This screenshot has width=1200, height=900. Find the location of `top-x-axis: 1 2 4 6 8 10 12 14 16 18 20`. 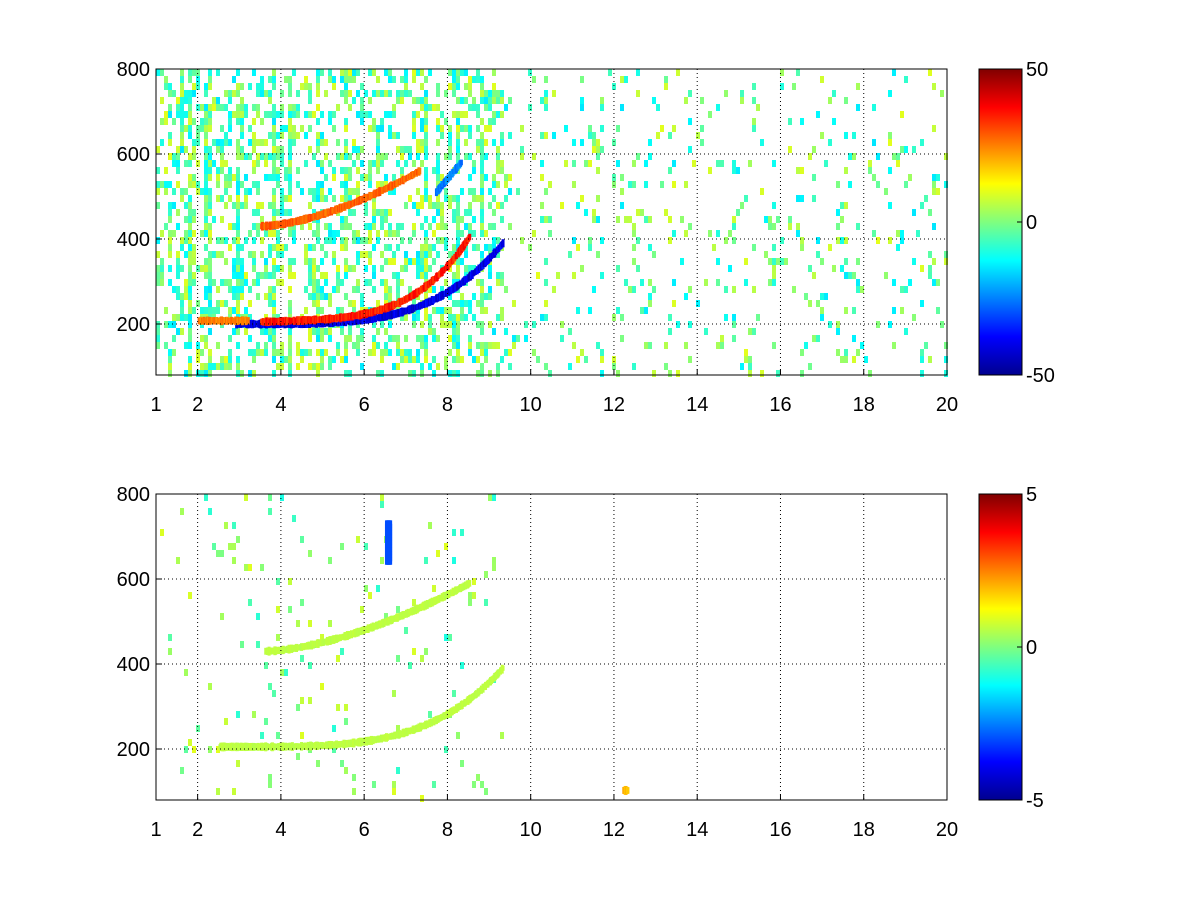

top-x-axis: 1 2 4 6 8 10 12 14 16 18 20 is located at coordinates (554, 392).